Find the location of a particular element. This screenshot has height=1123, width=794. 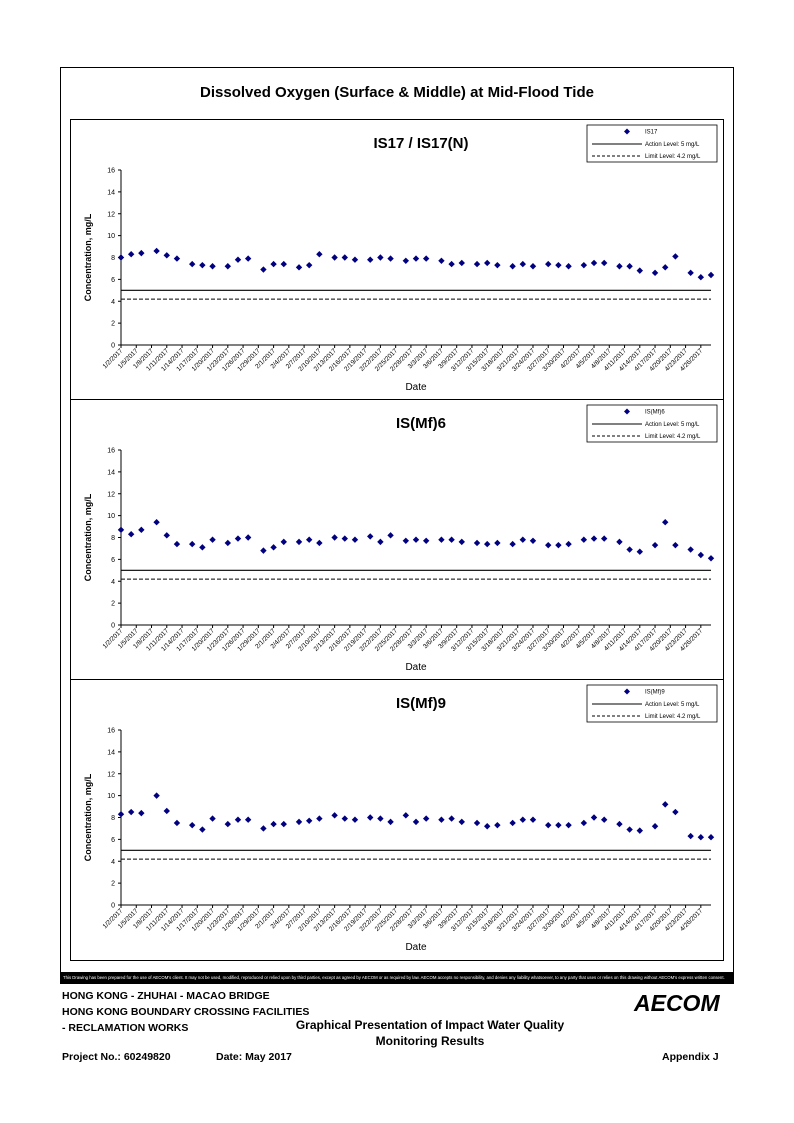

legend-label-series: IS17 is located at coordinates (651, 133).